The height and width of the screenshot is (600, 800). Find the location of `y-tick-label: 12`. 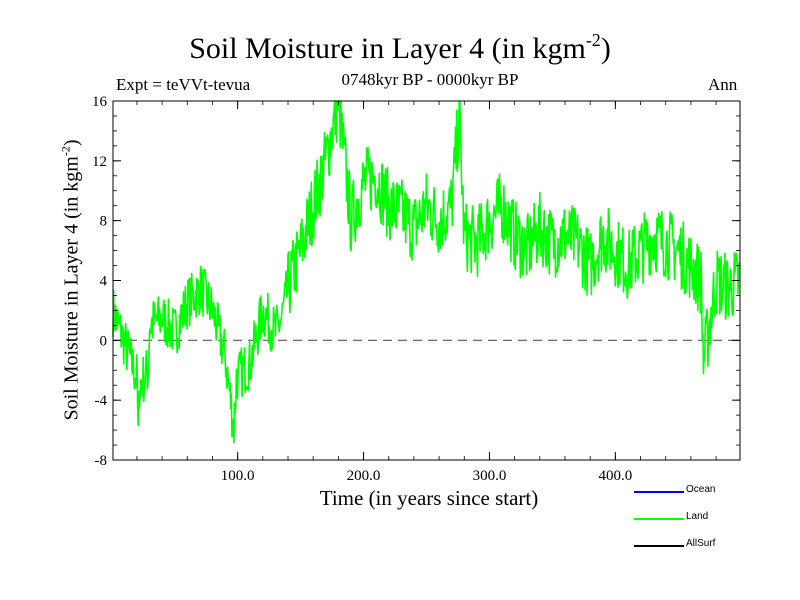

y-tick-label: 12 is located at coordinates (99, 162).